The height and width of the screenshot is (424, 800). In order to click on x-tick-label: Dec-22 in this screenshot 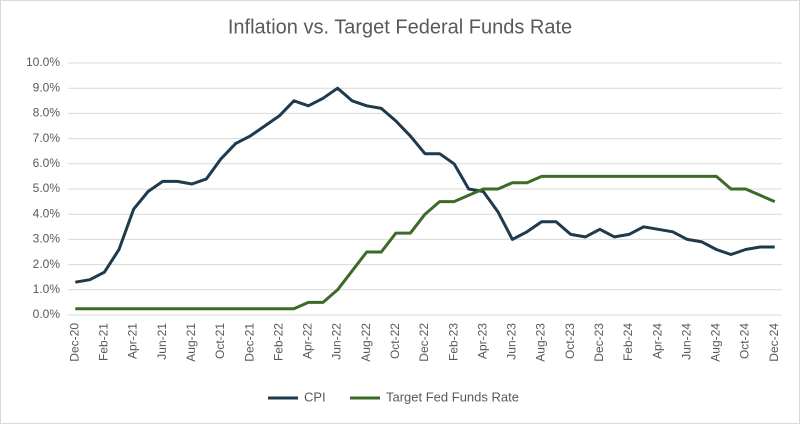, I will do `click(424, 342)`.